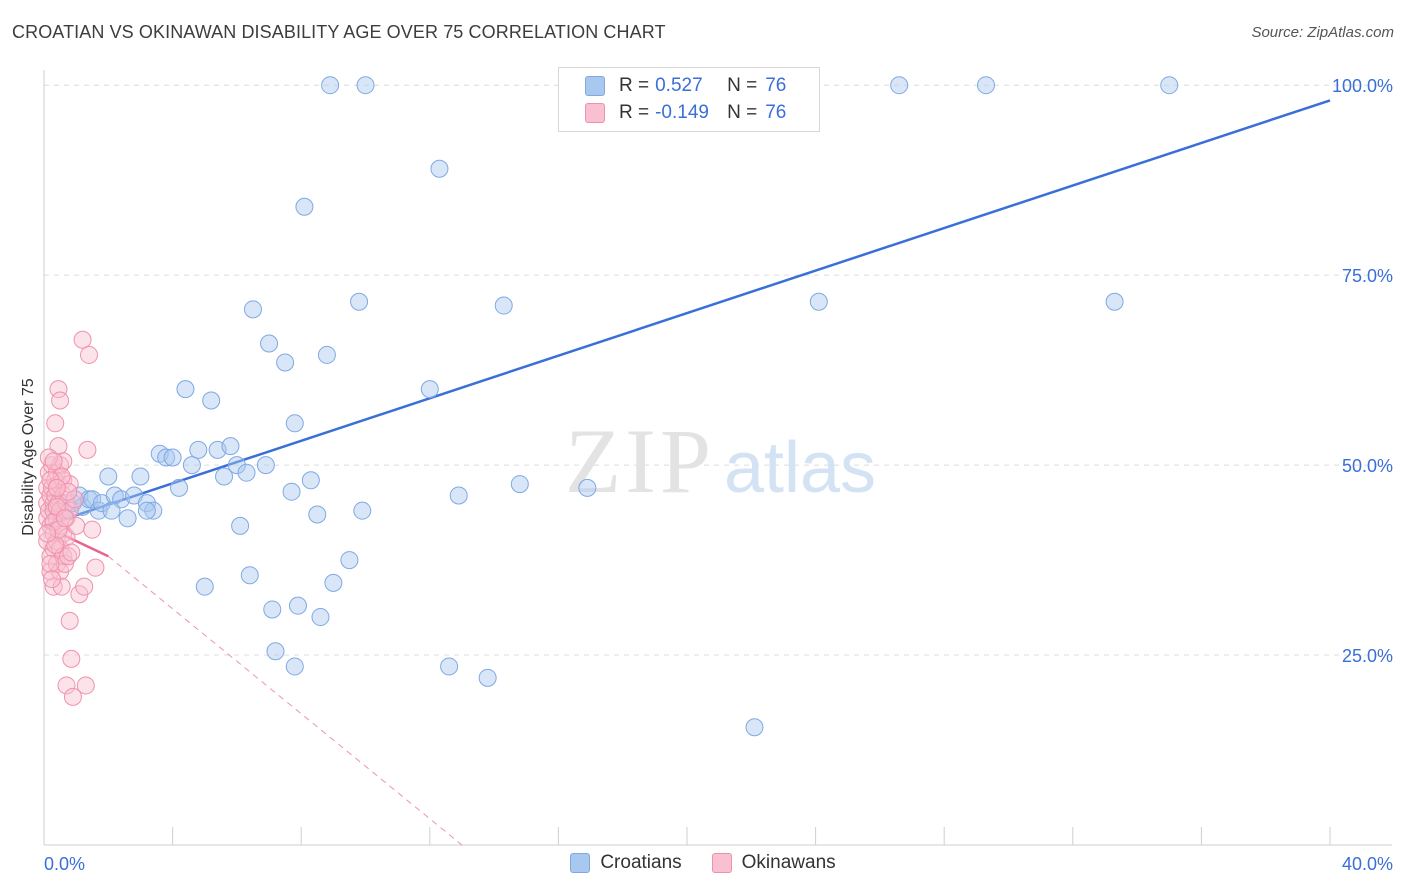 The width and height of the screenshot is (1406, 892). What do you see at coordinates (595, 86) in the screenshot?
I see `legend-swatch-croatians` at bounding box center [595, 86].